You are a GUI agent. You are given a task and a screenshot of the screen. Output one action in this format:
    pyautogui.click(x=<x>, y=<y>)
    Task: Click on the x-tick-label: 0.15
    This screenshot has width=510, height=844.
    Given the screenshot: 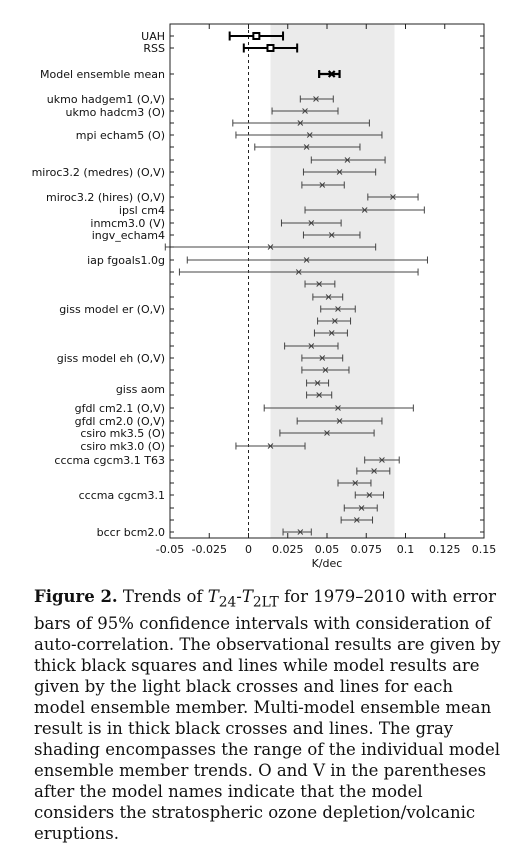 What is the action you would take?
    pyautogui.click(x=484, y=549)
    